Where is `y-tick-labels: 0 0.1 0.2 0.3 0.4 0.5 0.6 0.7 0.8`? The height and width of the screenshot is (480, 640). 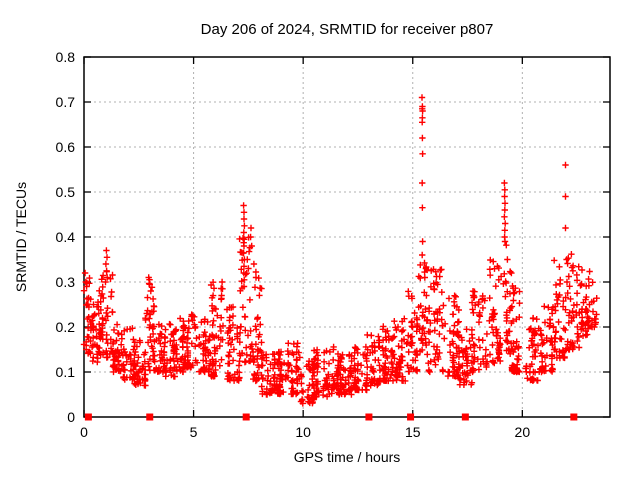
y-tick-labels: 0 0.1 0.2 0.3 0.4 0.5 0.6 0.7 0.8 is located at coordinates (66, 237).